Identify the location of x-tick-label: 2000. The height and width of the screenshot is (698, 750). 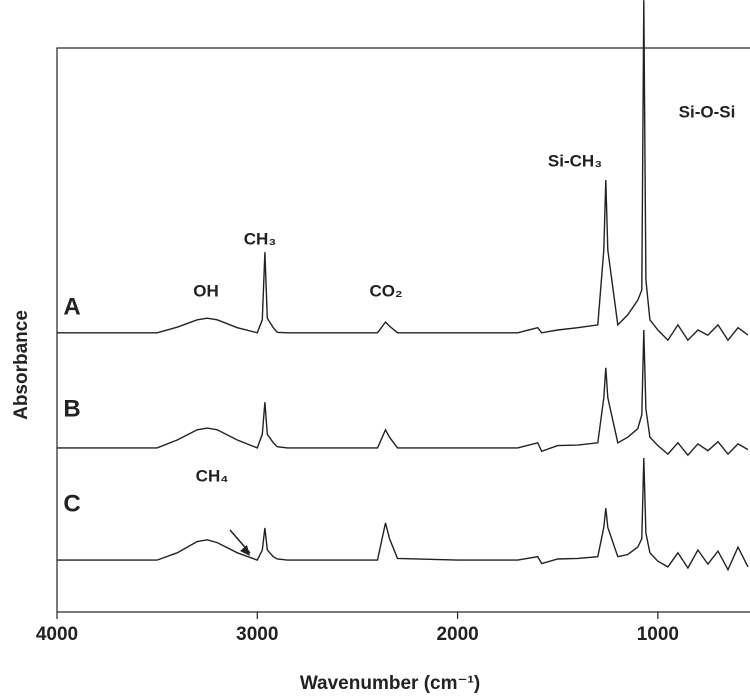
(457, 634).